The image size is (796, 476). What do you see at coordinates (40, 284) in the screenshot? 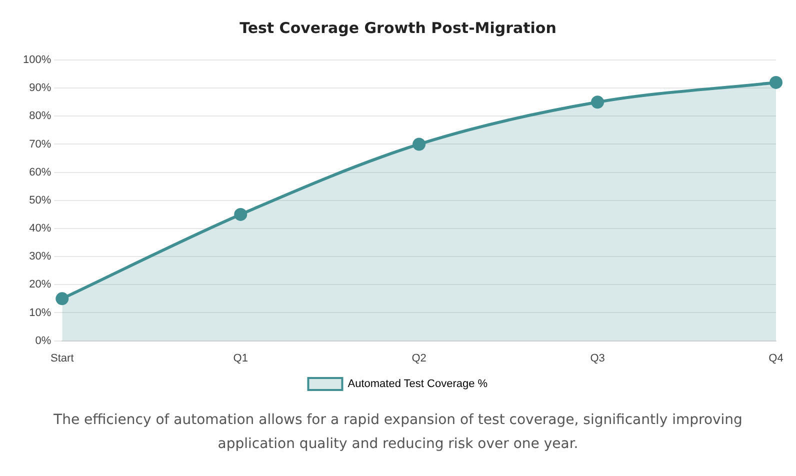
I see `y-tick-label: 20%` at bounding box center [40, 284].